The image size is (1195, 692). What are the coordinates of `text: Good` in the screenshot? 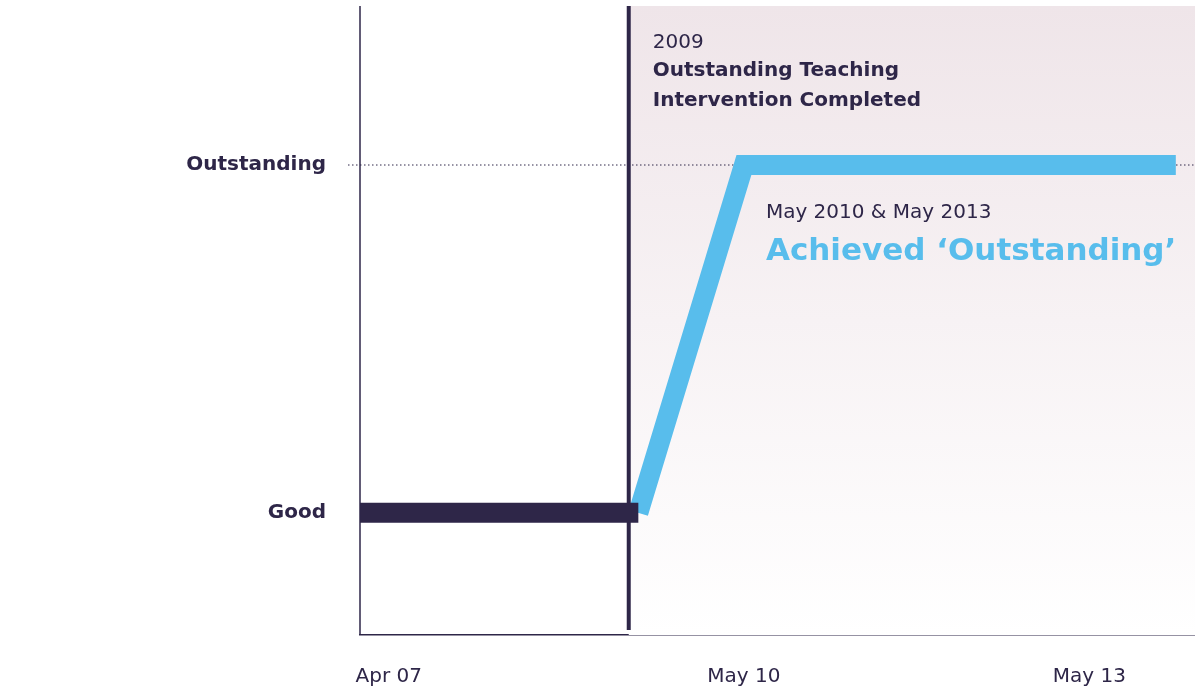 It's located at (296, 511).